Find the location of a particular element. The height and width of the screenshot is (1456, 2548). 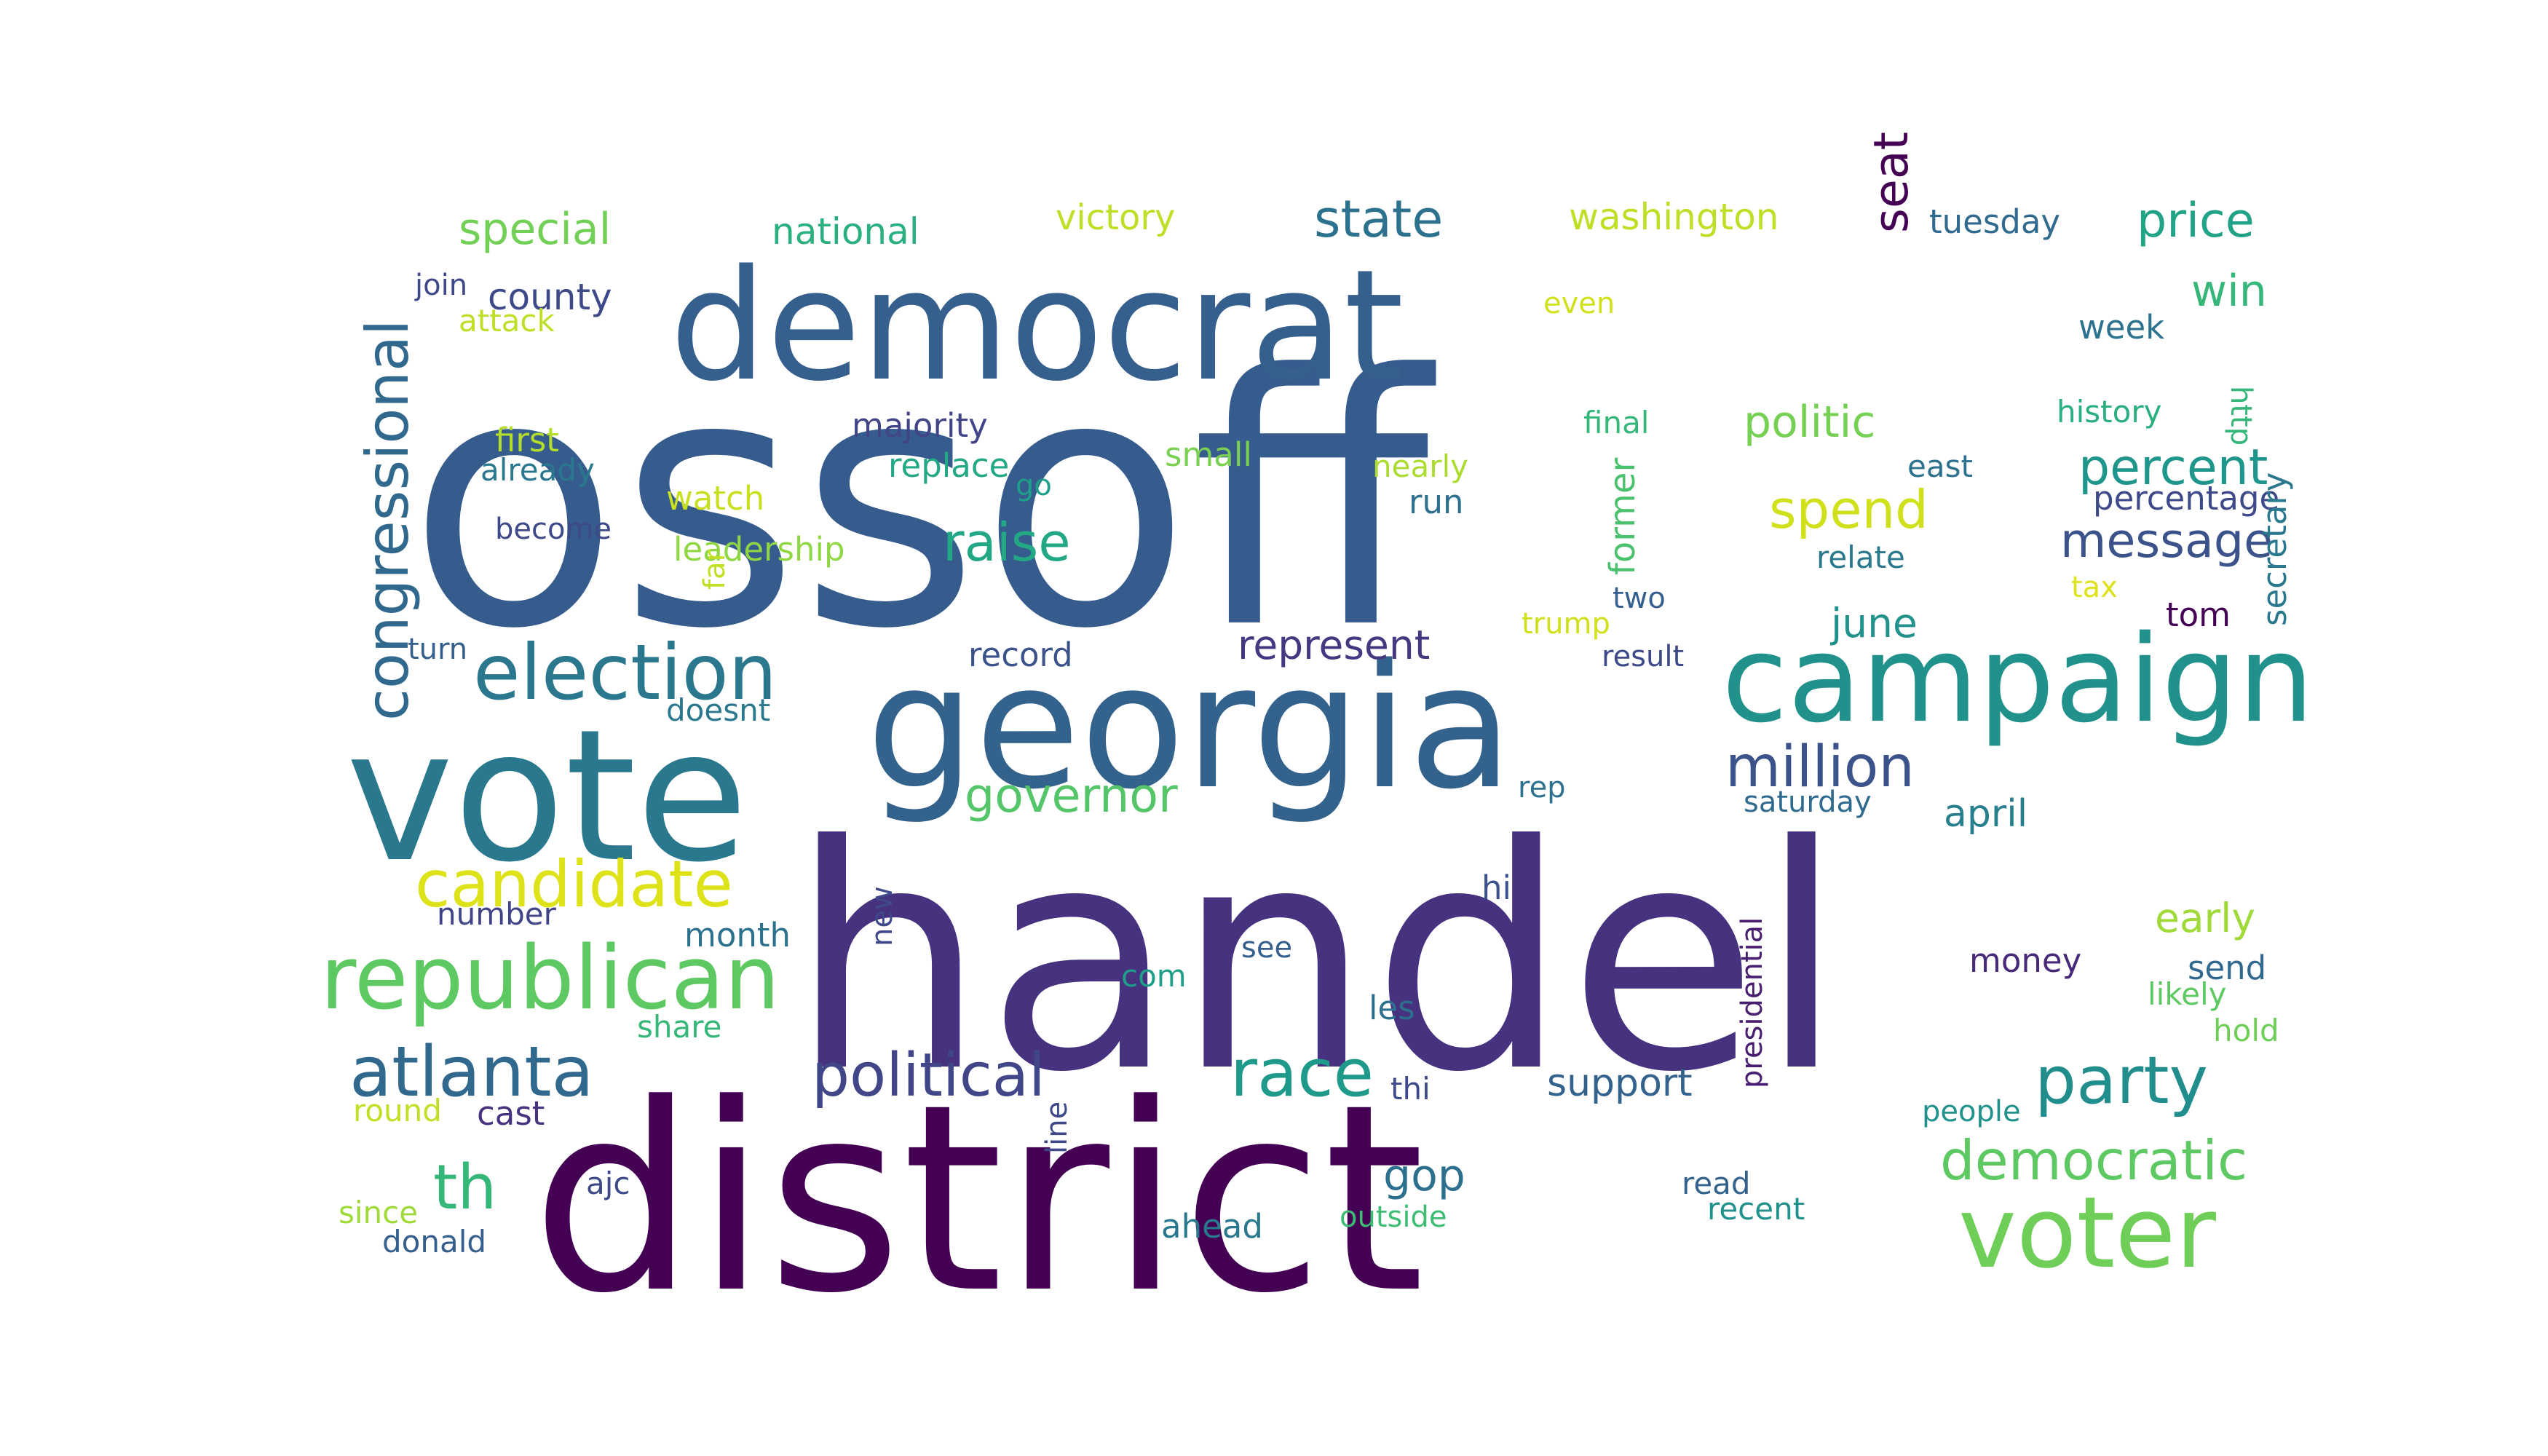

word-candidate: candidate is located at coordinates (574, 884).